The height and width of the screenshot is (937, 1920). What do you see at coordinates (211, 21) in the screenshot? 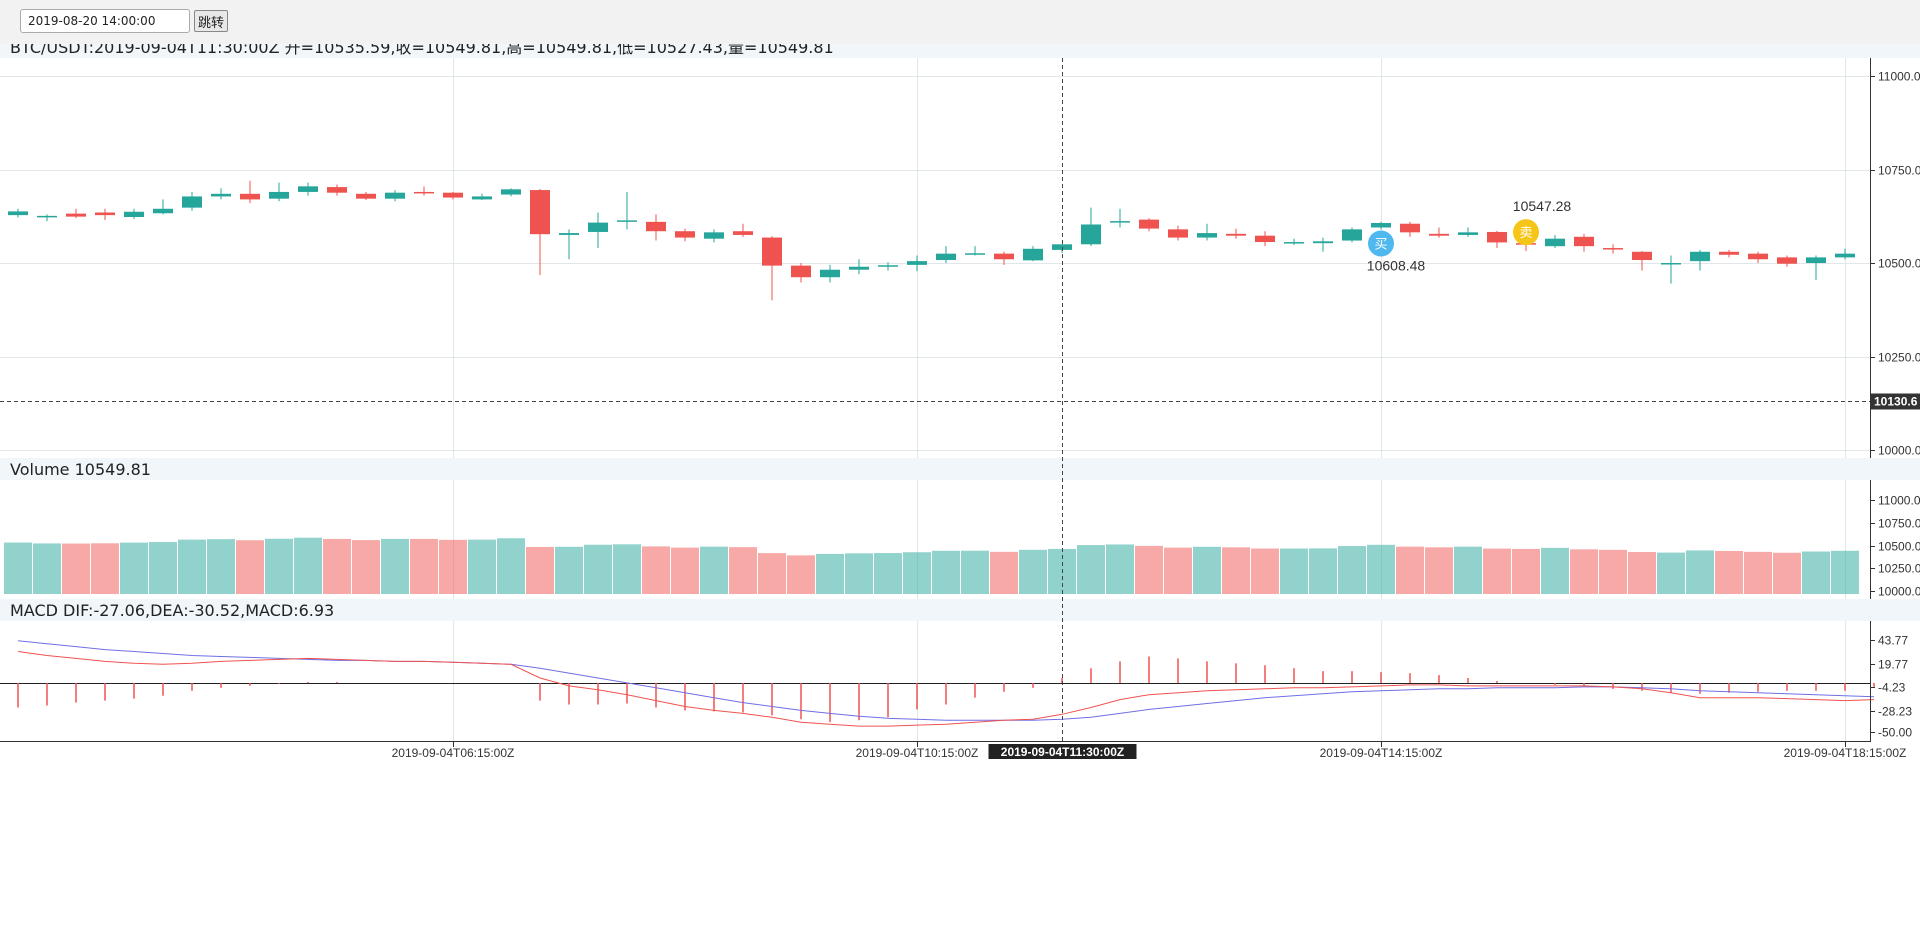
I see `jump-button: 跳转` at bounding box center [211, 21].